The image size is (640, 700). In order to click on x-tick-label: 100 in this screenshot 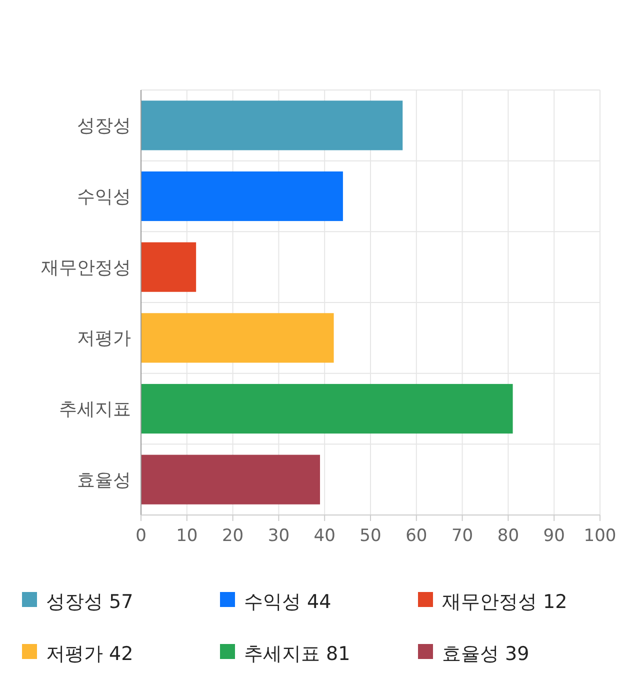, I will do `click(600, 536)`.